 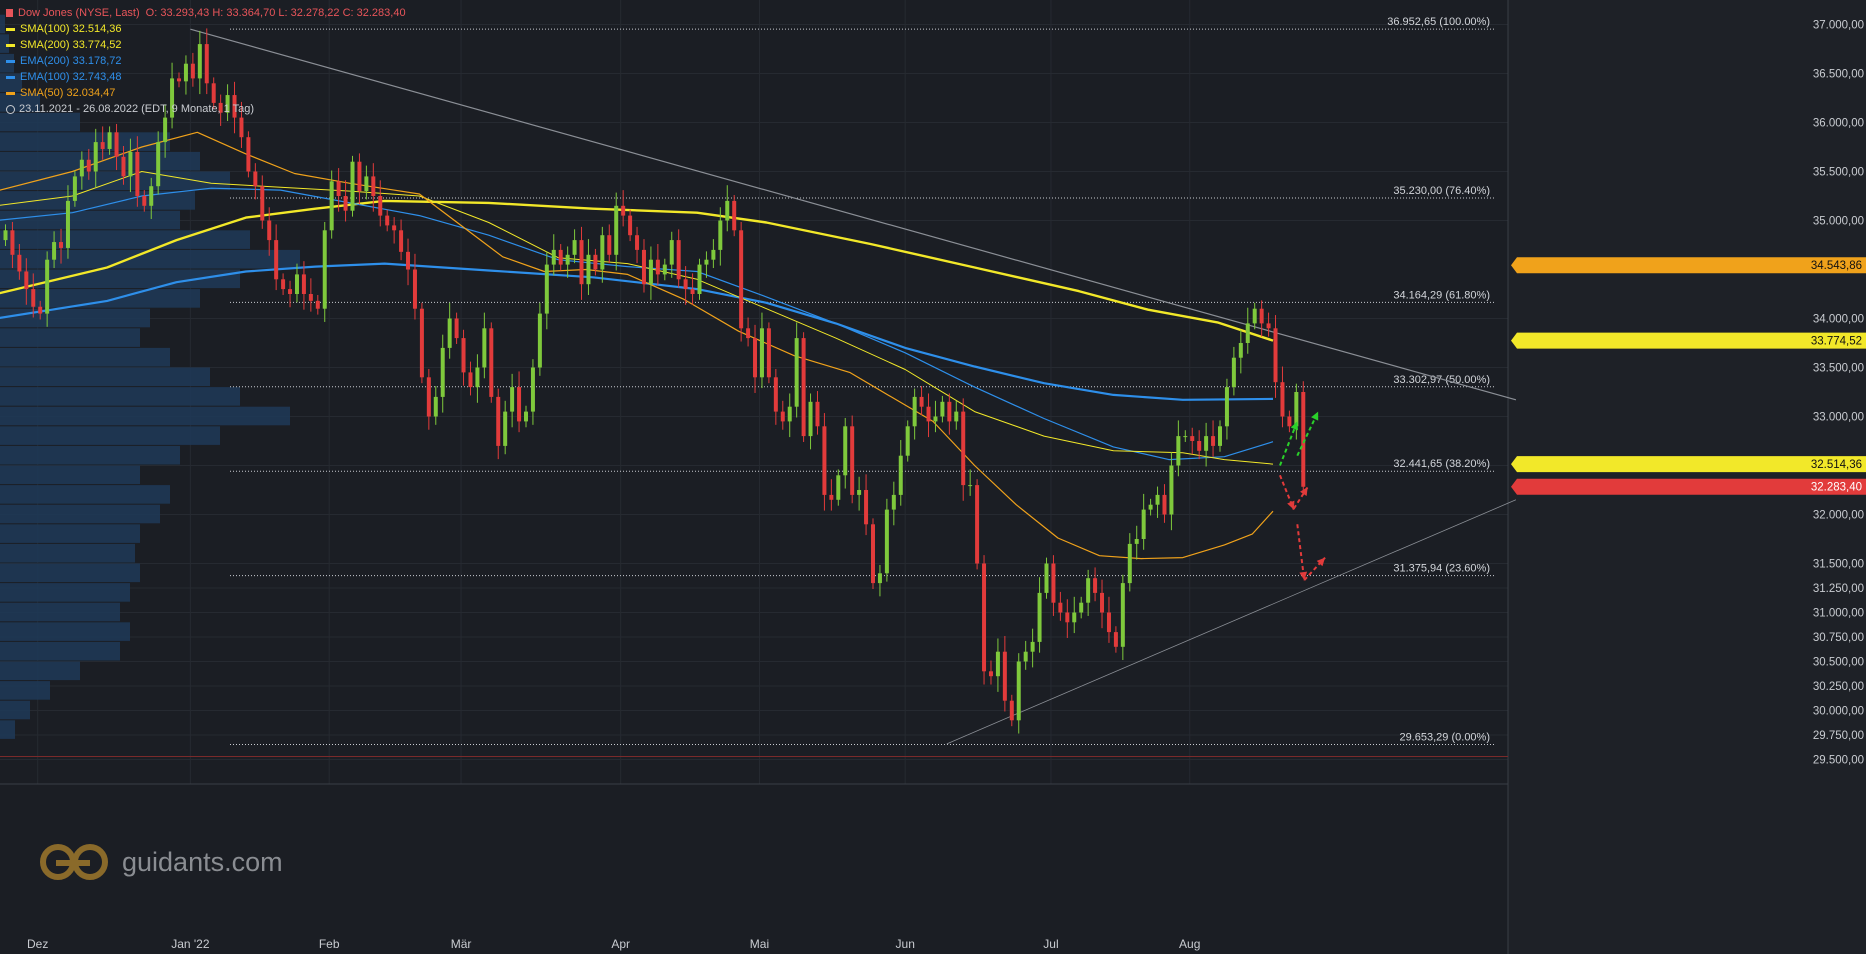 I want to click on y-tick-label: 35.000,00, so click(x=1838, y=222).